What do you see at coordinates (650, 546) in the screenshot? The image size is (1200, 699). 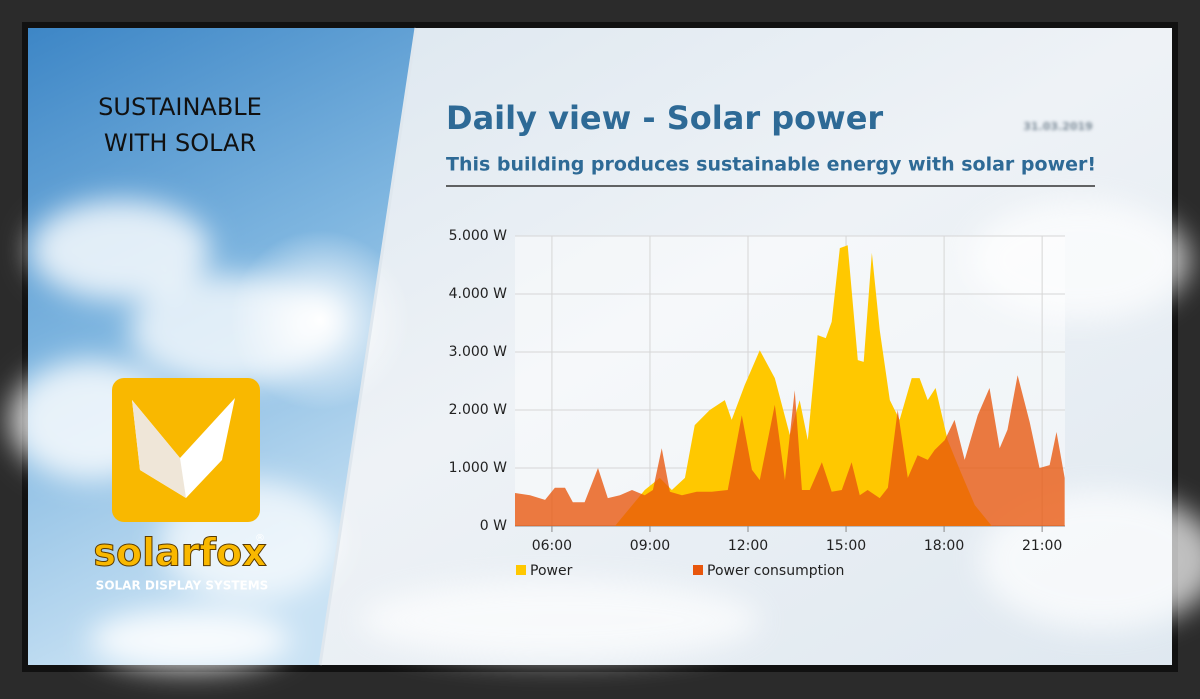 I see `x-tick-label: 09:00` at bounding box center [650, 546].